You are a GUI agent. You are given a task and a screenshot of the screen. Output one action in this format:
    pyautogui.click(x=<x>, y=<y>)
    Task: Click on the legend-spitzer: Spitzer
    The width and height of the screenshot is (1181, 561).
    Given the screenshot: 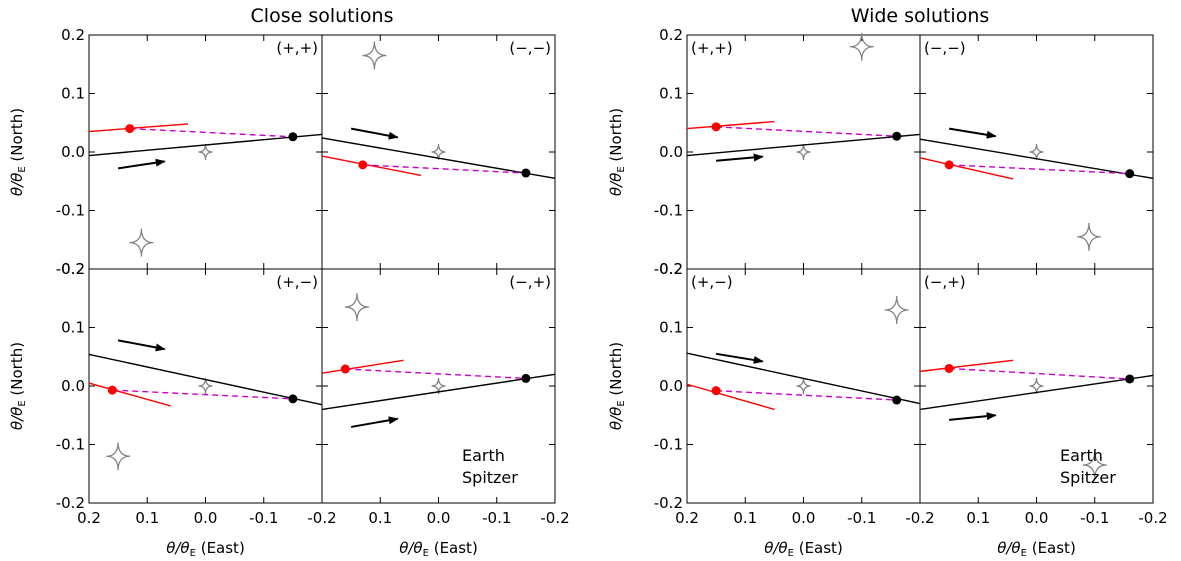 What is the action you would take?
    pyautogui.click(x=1088, y=477)
    